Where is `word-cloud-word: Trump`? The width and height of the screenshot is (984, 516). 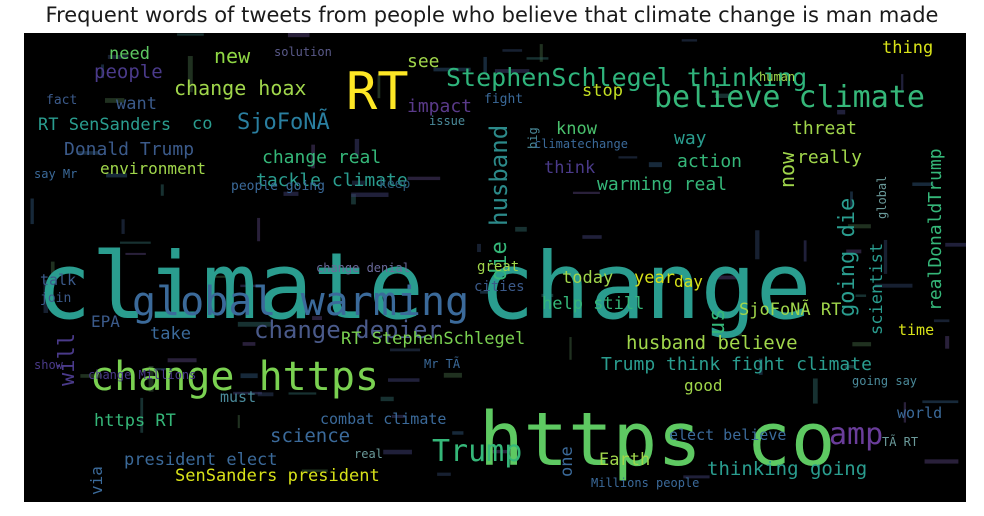 word-cloud-word: Trump is located at coordinates (477, 451).